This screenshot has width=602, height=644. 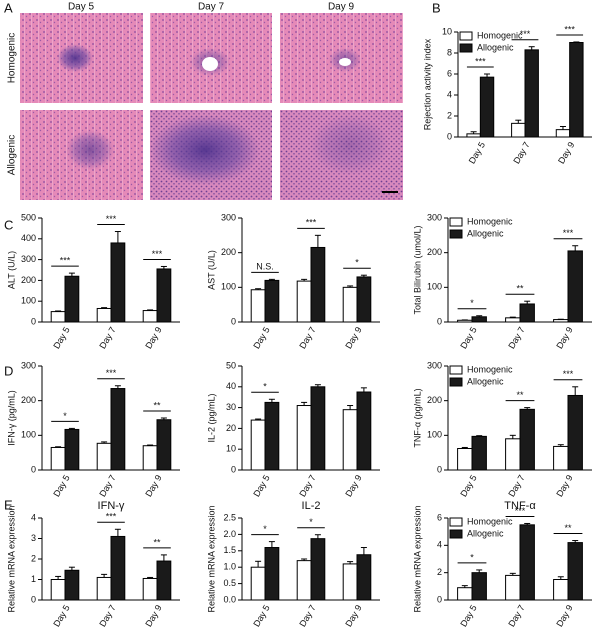 I want to click on row-label: Allogenic, so click(x=12, y=155).